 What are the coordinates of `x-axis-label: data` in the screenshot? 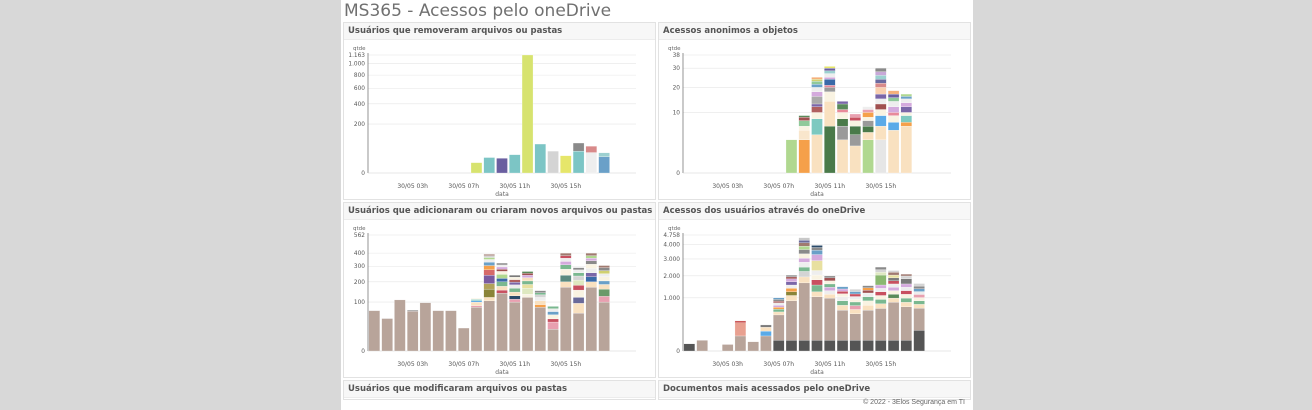 It's located at (817, 194).